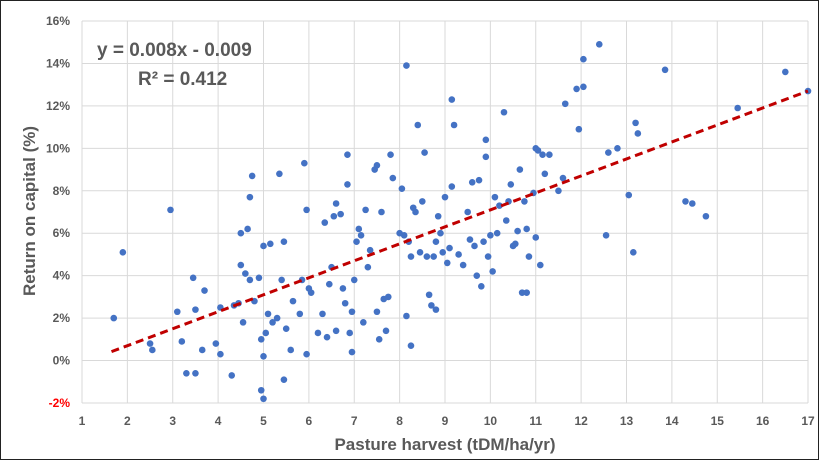  I want to click on x-tick-label: 17, so click(808, 421).